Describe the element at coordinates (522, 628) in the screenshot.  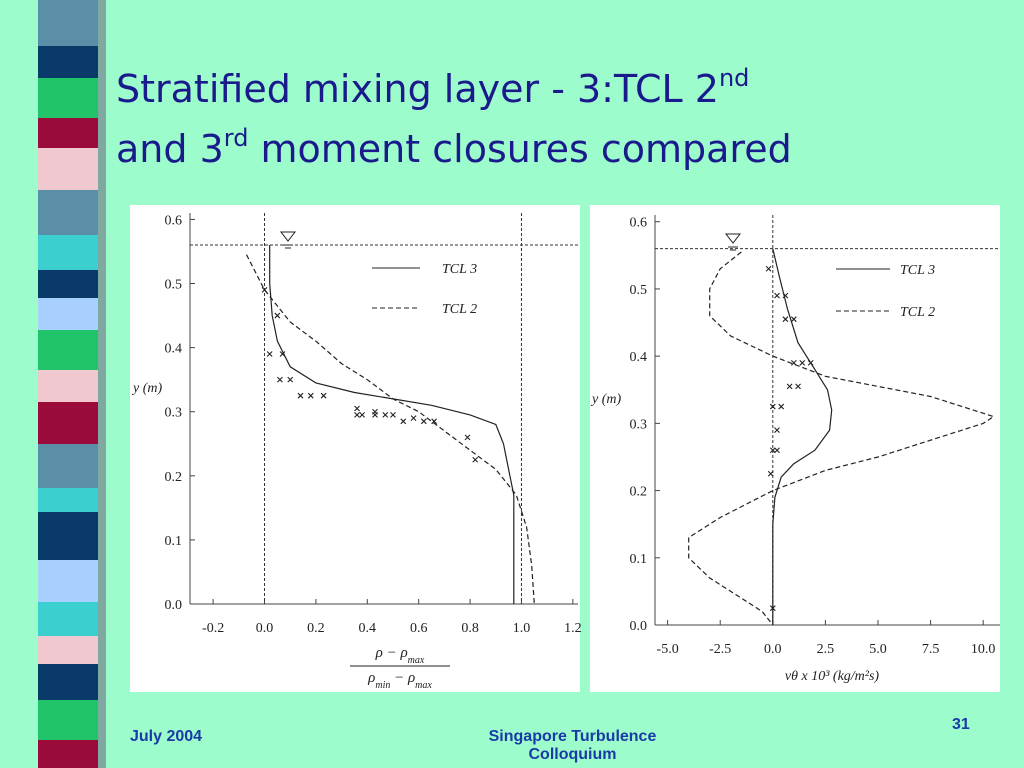
I see `x-tick-label: 1.0` at that location.